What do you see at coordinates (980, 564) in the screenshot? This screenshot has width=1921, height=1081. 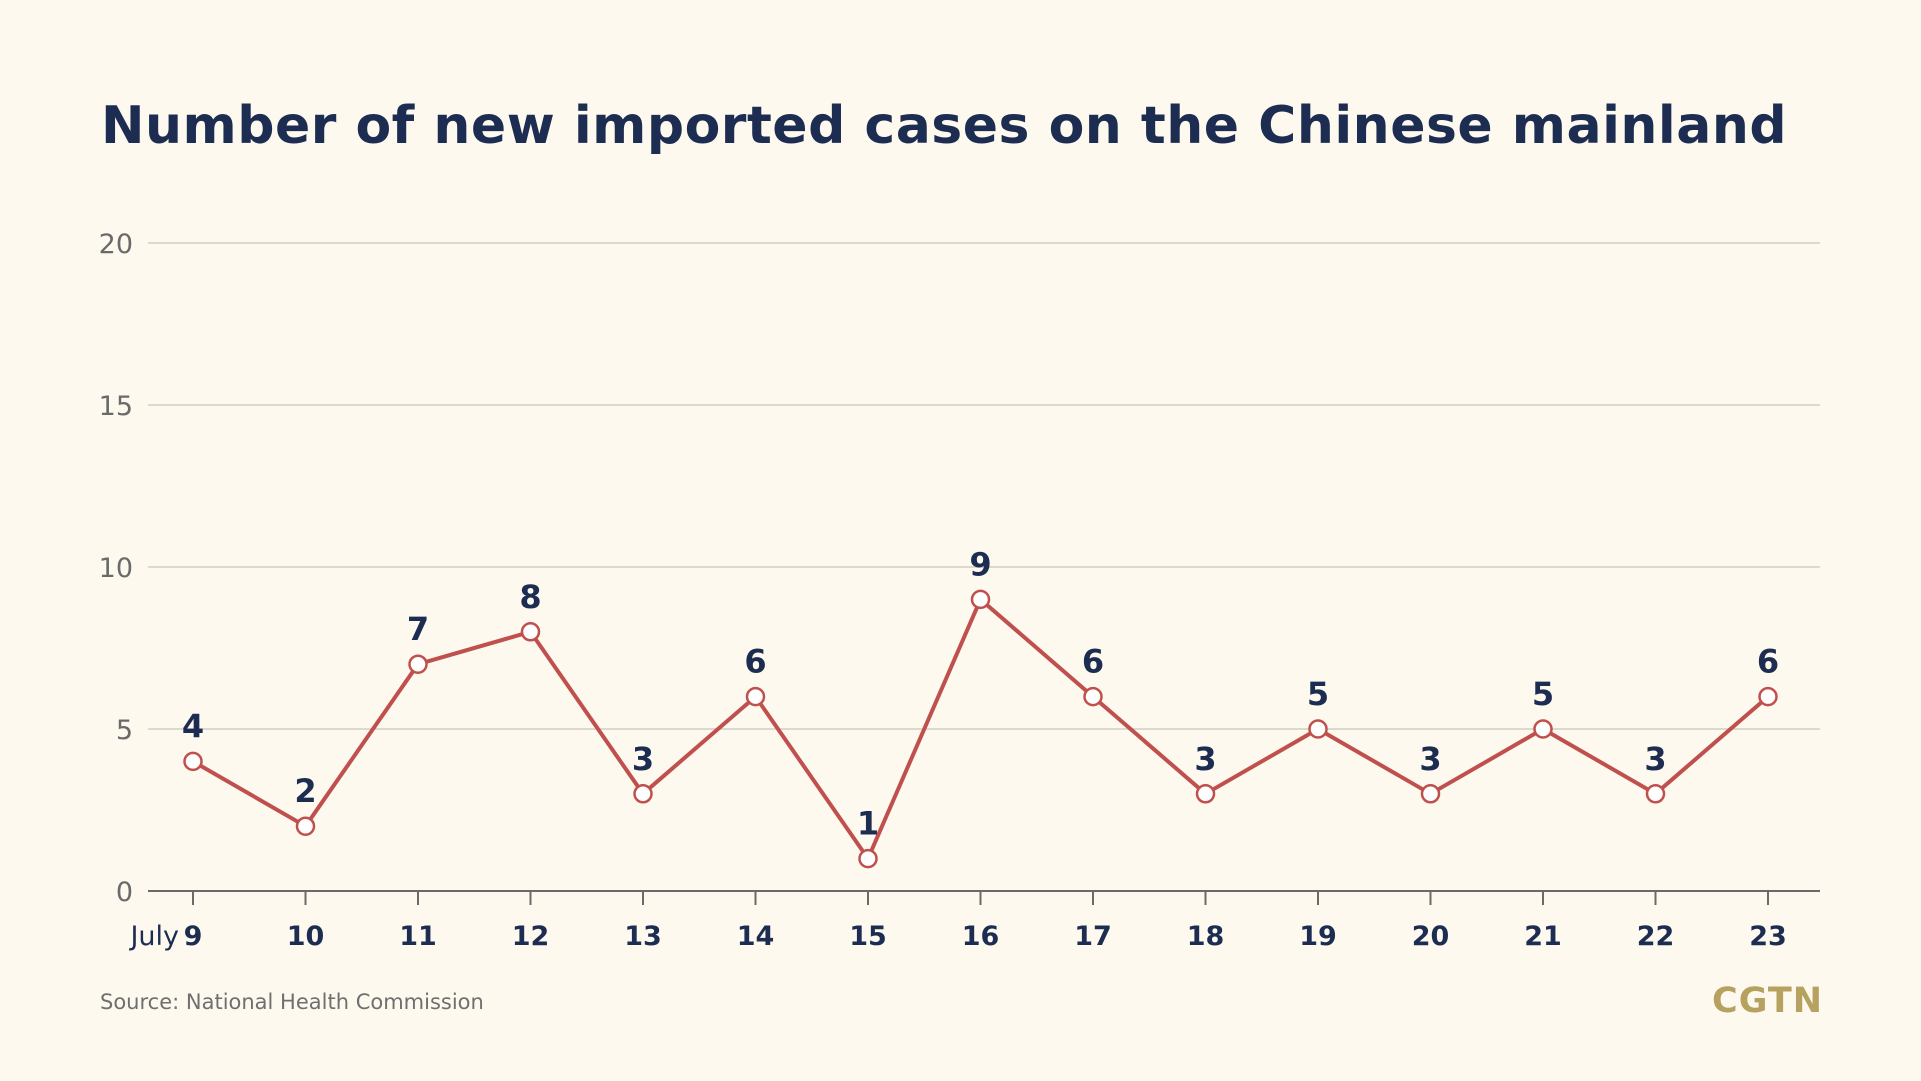 I see `data-label-16: 9` at bounding box center [980, 564].